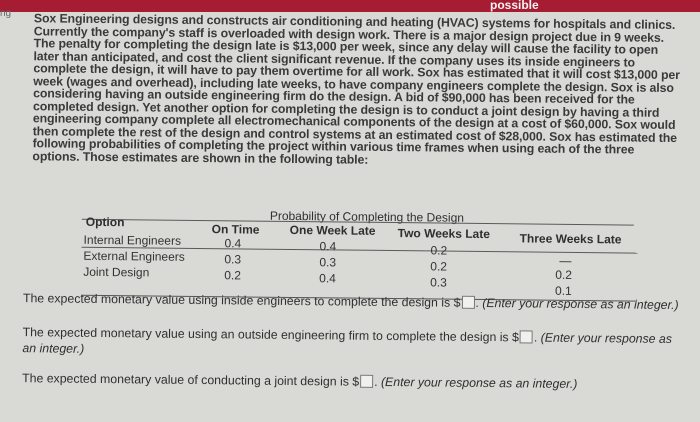 The width and height of the screenshot is (700, 422). What do you see at coordinates (232, 275) in the screenshot?
I see `cell-joint-on-time: 0.2` at bounding box center [232, 275].